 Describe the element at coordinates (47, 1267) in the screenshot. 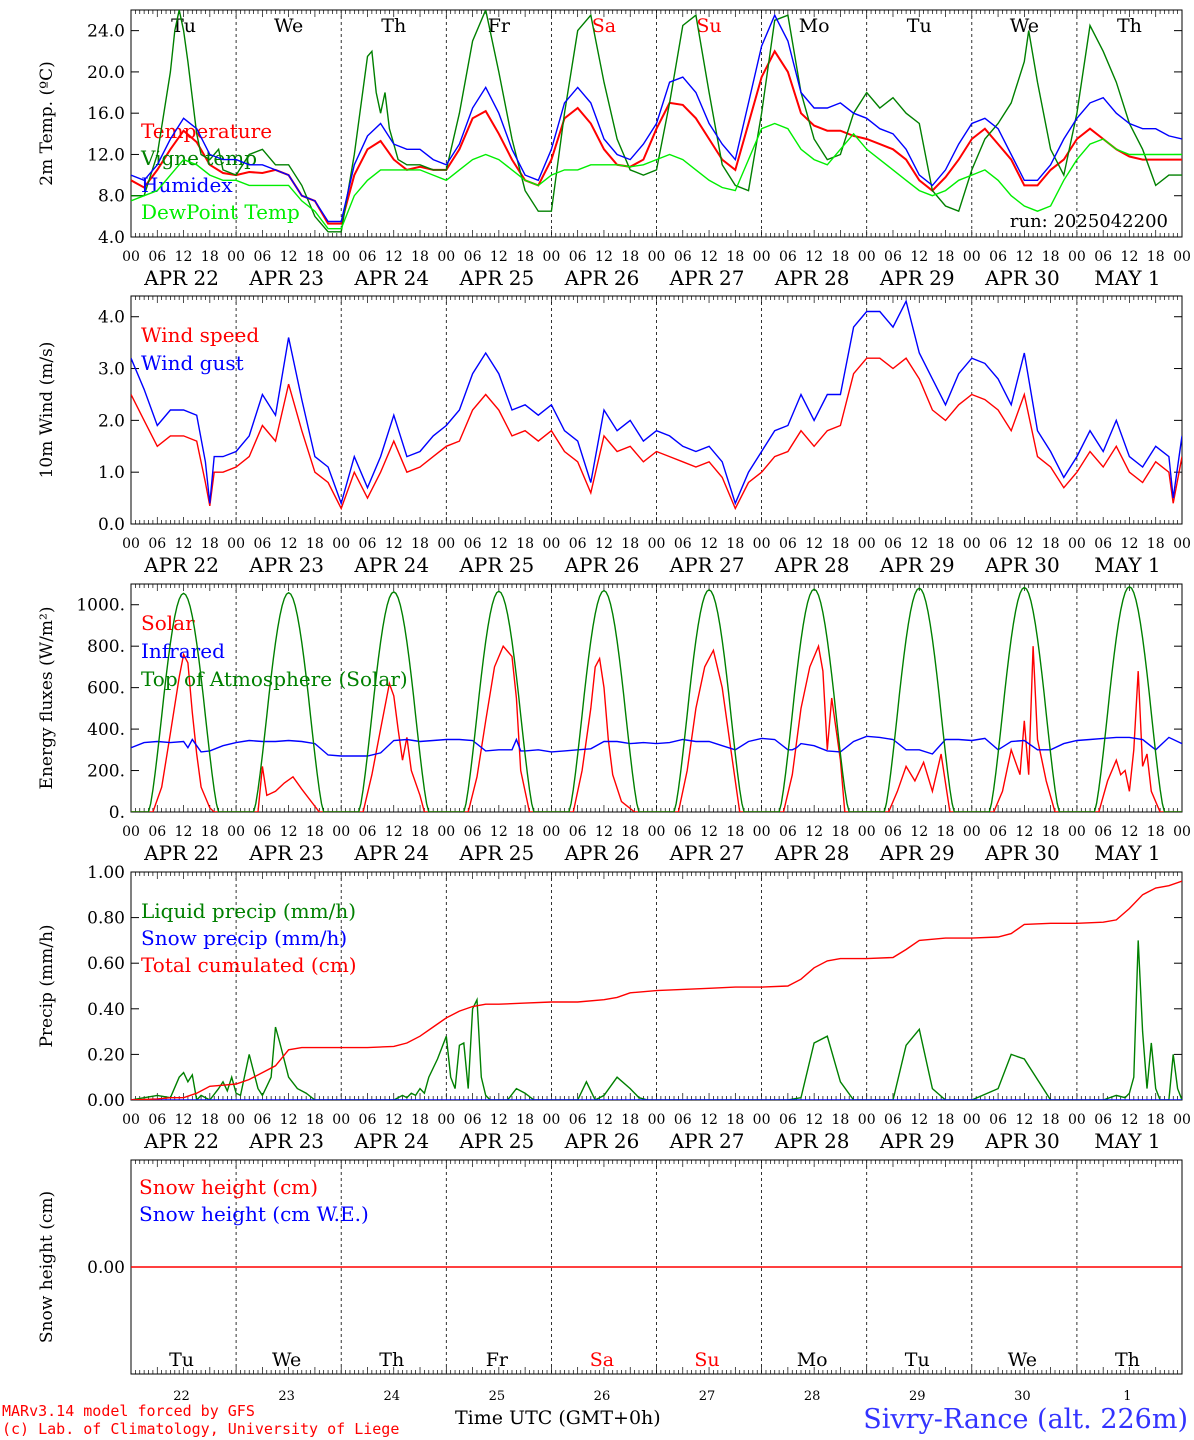

I see `snow-y-axis-label: Snow height (cm)` at that location.